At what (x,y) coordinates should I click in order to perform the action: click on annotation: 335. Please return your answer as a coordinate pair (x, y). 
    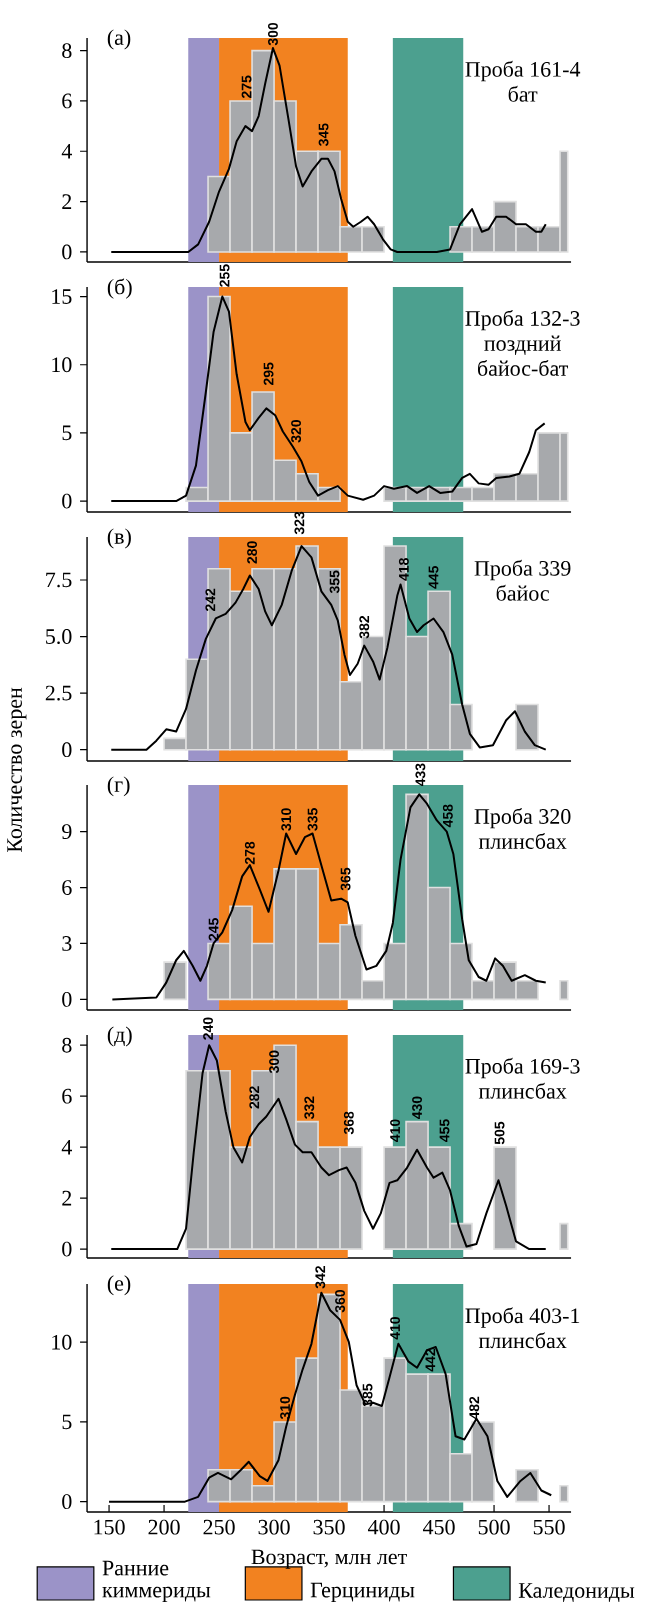
    Looking at the image, I should click on (312, 819).